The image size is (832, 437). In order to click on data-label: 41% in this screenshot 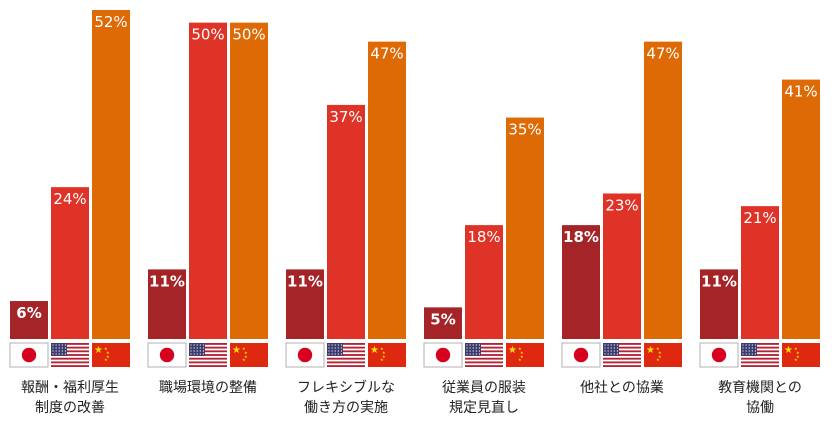, I will do `click(800, 92)`.